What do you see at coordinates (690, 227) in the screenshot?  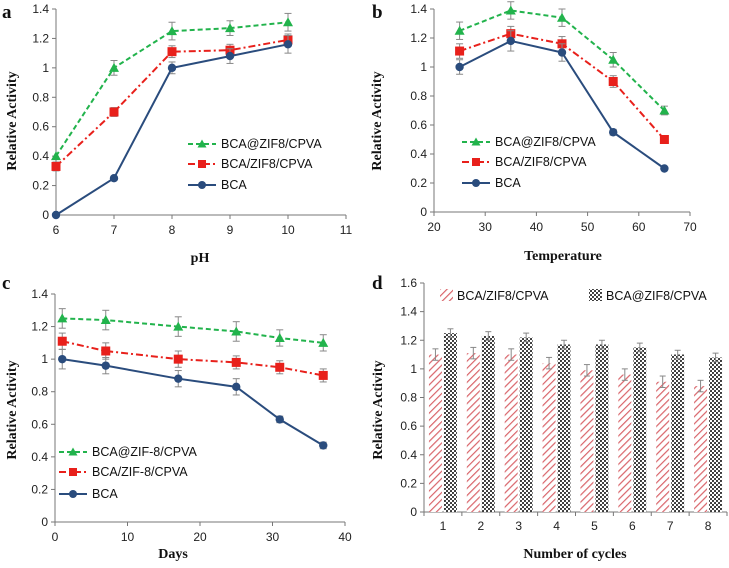 I see `x-tick-label: 70` at bounding box center [690, 227].